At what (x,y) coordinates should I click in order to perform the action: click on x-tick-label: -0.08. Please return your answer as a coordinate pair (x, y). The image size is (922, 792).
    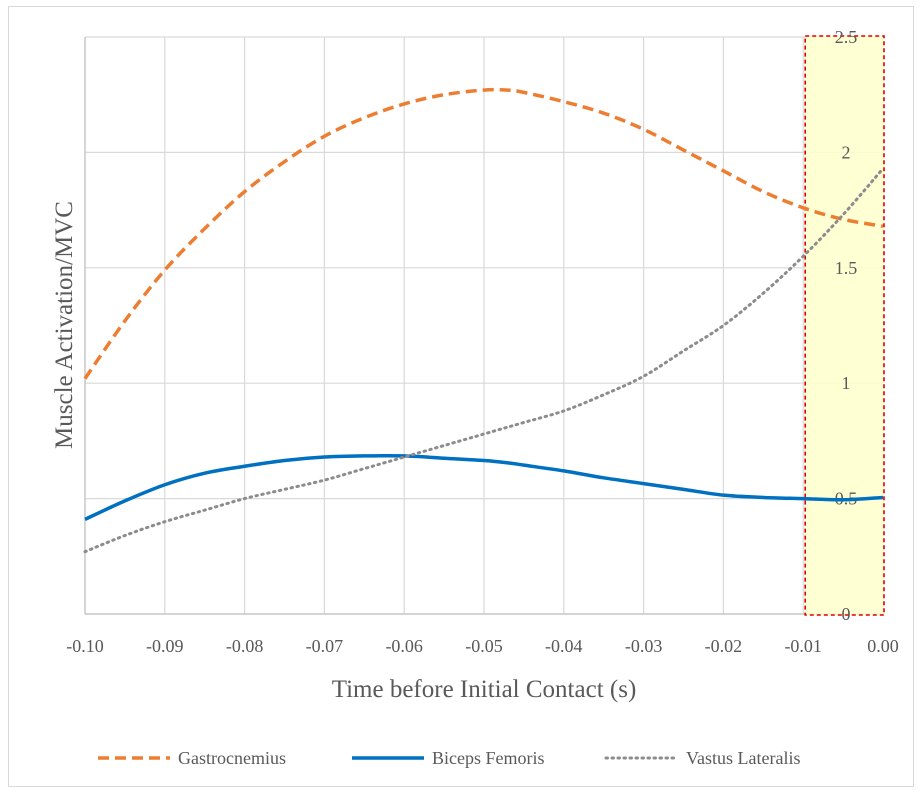
    Looking at the image, I should click on (245, 646).